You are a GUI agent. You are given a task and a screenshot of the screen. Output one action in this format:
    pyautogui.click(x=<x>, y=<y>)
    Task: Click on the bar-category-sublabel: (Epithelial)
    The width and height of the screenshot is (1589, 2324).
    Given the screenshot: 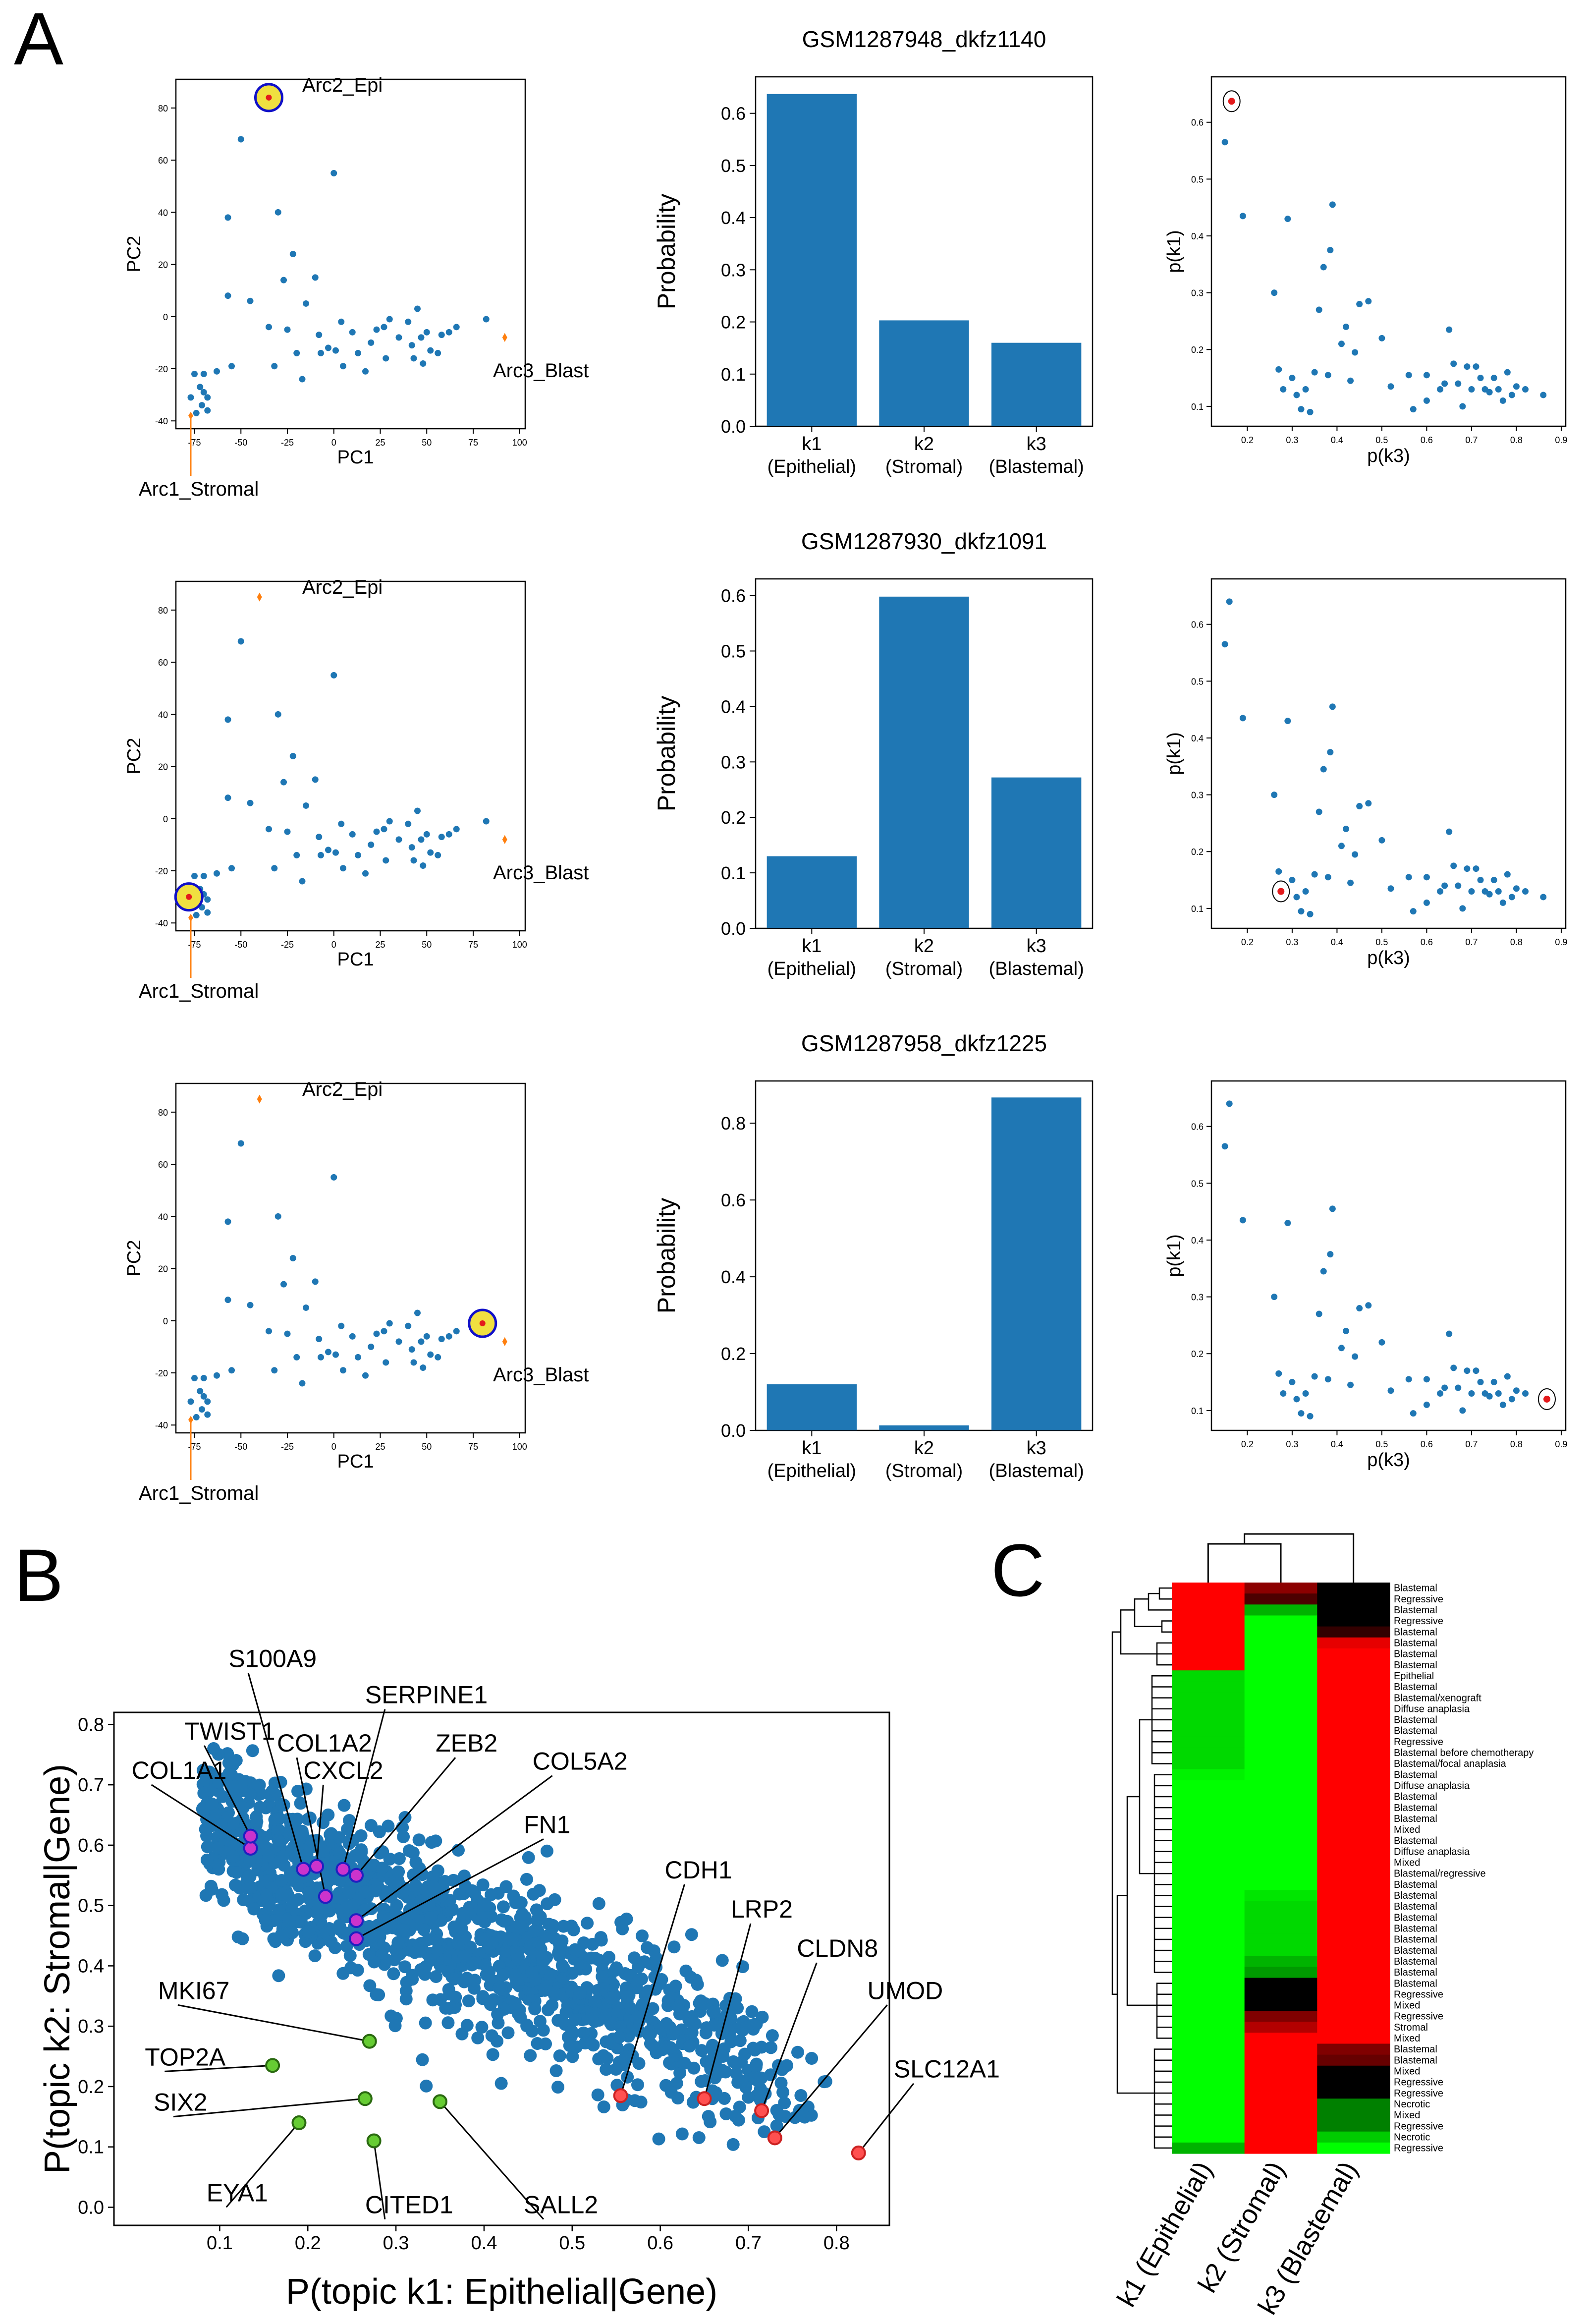 What is the action you would take?
    pyautogui.click(x=812, y=969)
    